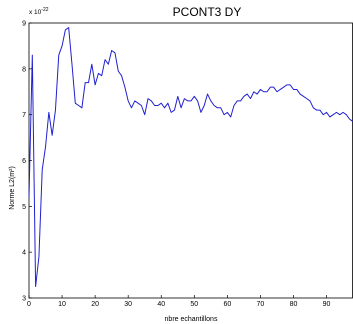 Image resolution: width=353 pixels, height=324 pixels. Describe the element at coordinates (62, 304) in the screenshot. I see `x-tick-label: 10` at that location.